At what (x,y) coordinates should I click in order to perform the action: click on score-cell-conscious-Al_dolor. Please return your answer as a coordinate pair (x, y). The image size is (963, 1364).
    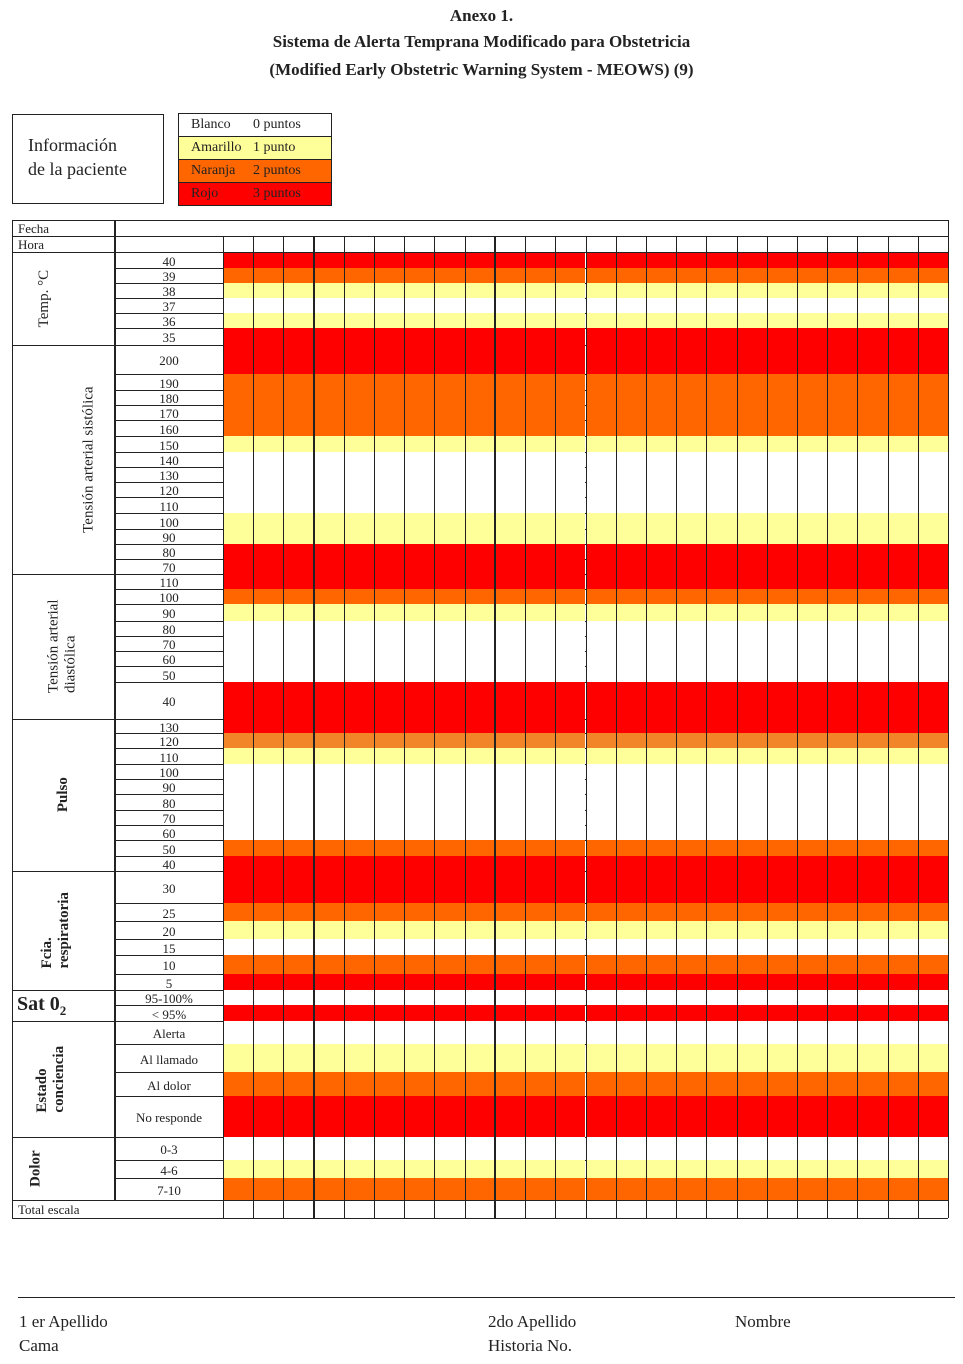
    Looking at the image, I should click on (932, 1084).